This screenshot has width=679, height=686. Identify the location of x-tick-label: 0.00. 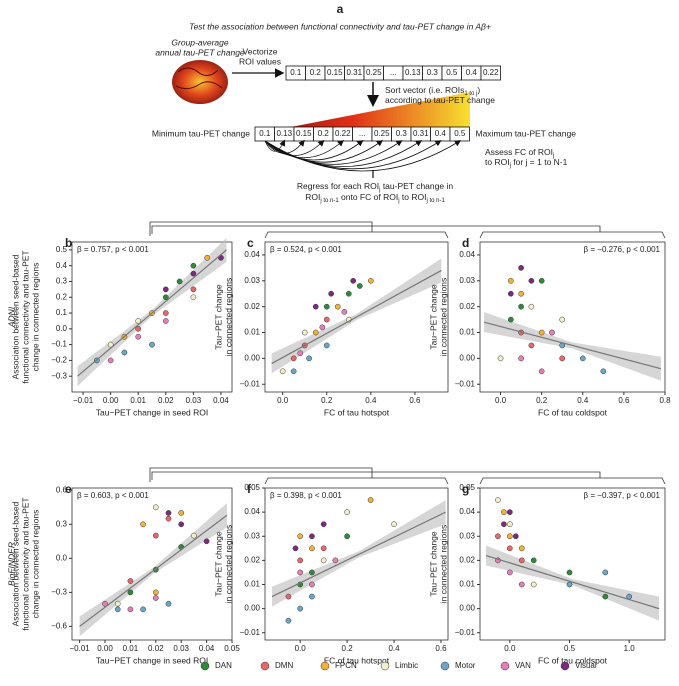
(105, 648).